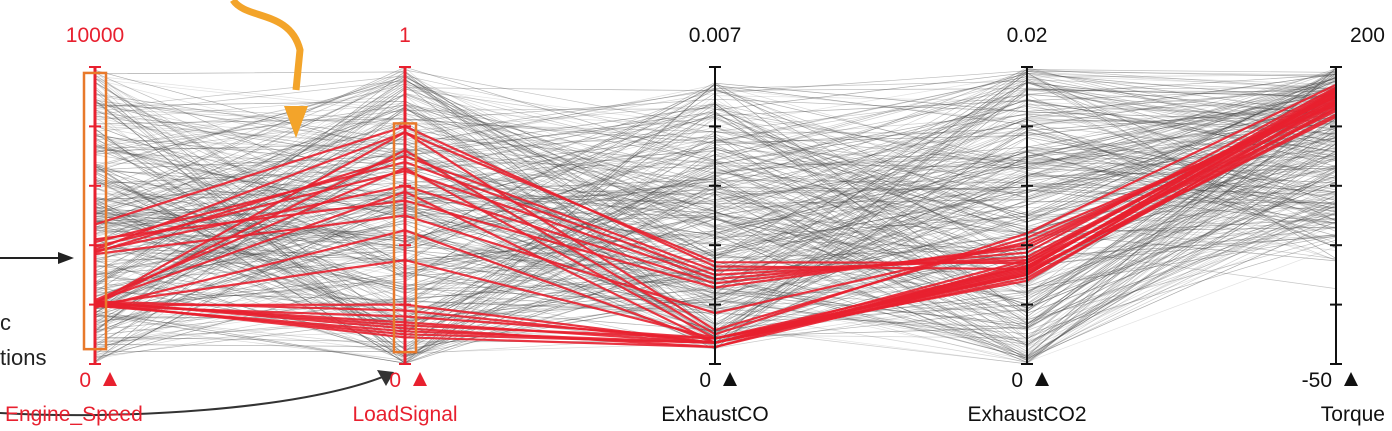  I want to click on axis-max-label-loadsignal: 1, so click(405, 35).